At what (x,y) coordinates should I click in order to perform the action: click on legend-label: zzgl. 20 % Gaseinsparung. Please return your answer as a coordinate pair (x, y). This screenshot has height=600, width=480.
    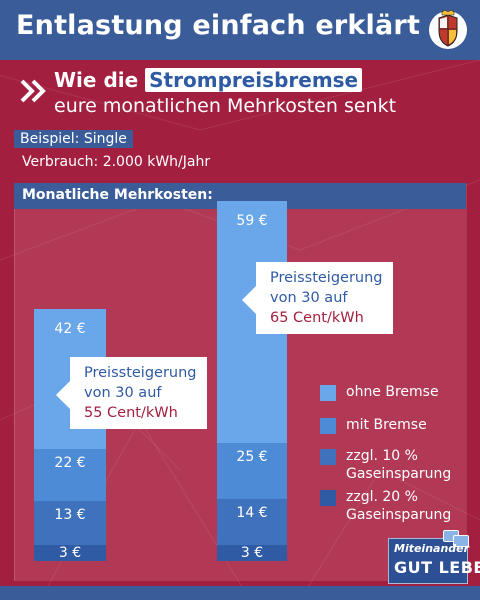
    Looking at the image, I should click on (398, 506).